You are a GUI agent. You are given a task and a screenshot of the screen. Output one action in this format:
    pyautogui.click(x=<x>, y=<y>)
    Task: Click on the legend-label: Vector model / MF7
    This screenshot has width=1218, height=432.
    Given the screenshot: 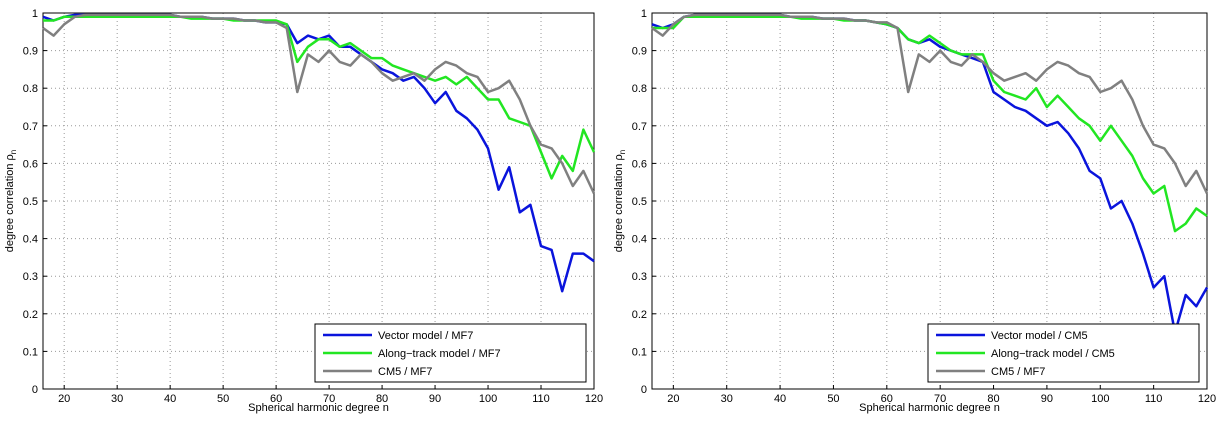 What is the action you would take?
    pyautogui.click(x=425, y=336)
    